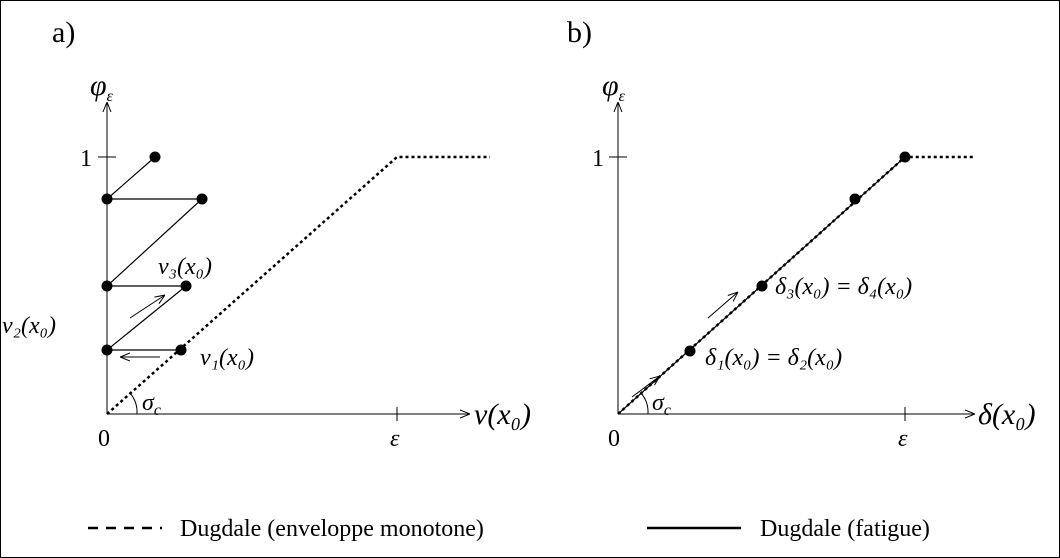 Image resolution: width=1060 pixels, height=558 pixels. I want to click on annotation: δ₃(x₀) = δ₄(x₀), so click(843, 287).